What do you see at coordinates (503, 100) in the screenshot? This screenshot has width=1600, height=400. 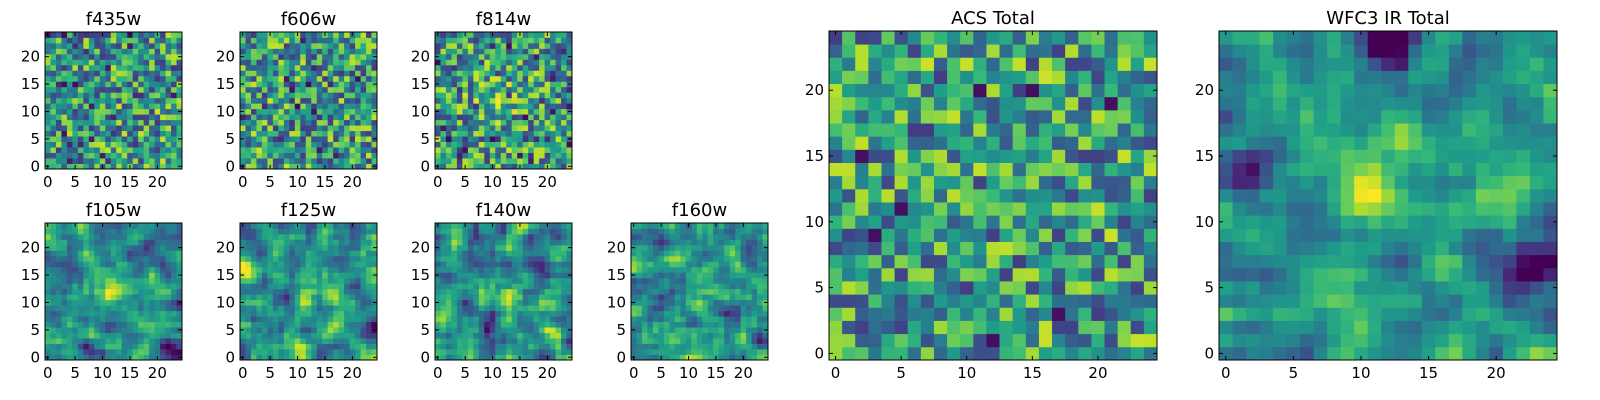 I see `axes-frame` at bounding box center [503, 100].